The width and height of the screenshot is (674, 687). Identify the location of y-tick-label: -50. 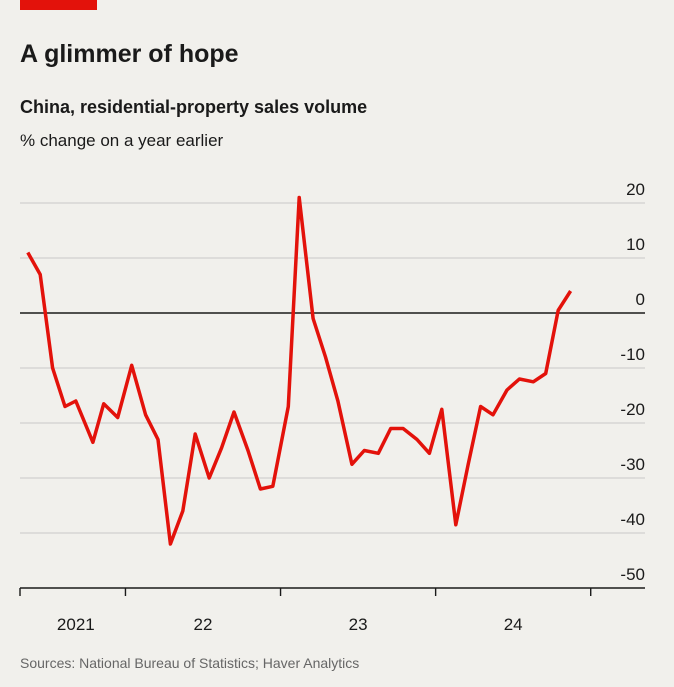
(632, 574).